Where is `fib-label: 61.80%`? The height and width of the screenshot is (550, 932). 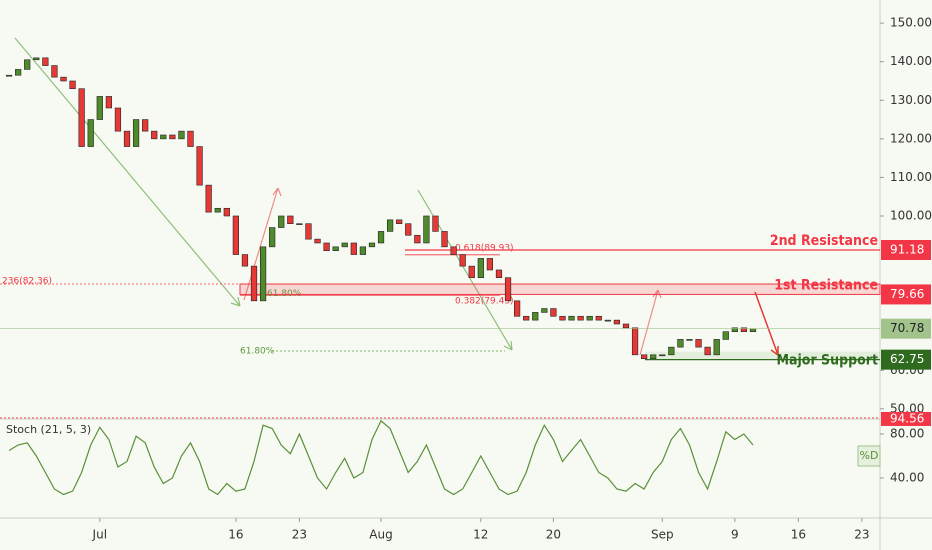 fib-label: 61.80% is located at coordinates (284, 294).